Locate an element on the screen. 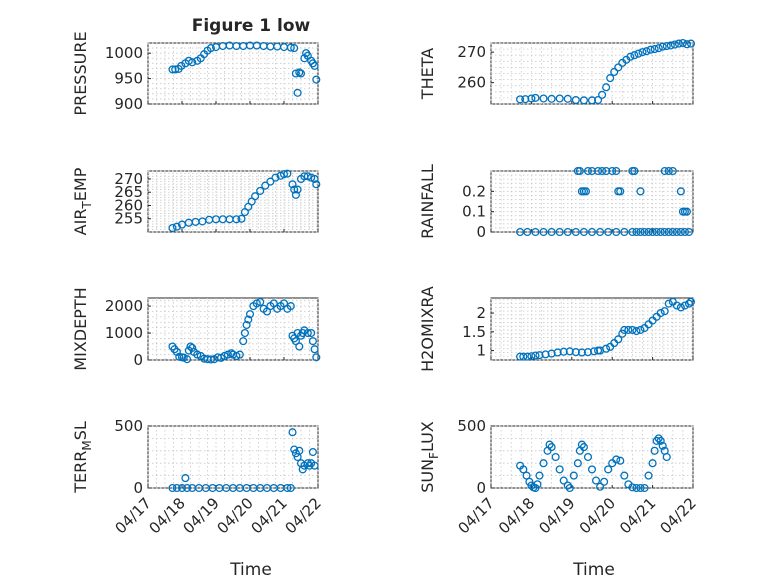  y-axis-label: PRESSURE is located at coordinates (80, 73).